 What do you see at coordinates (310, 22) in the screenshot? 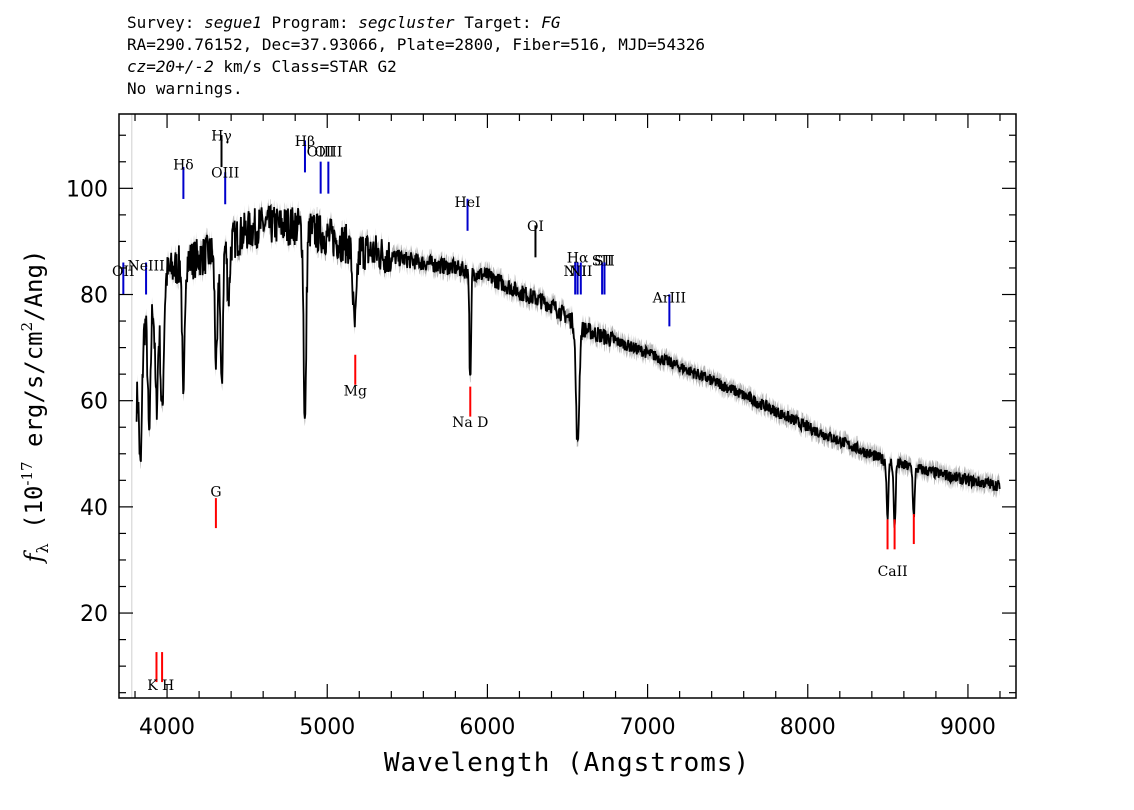
I see `program-label: Program:` at bounding box center [310, 22].